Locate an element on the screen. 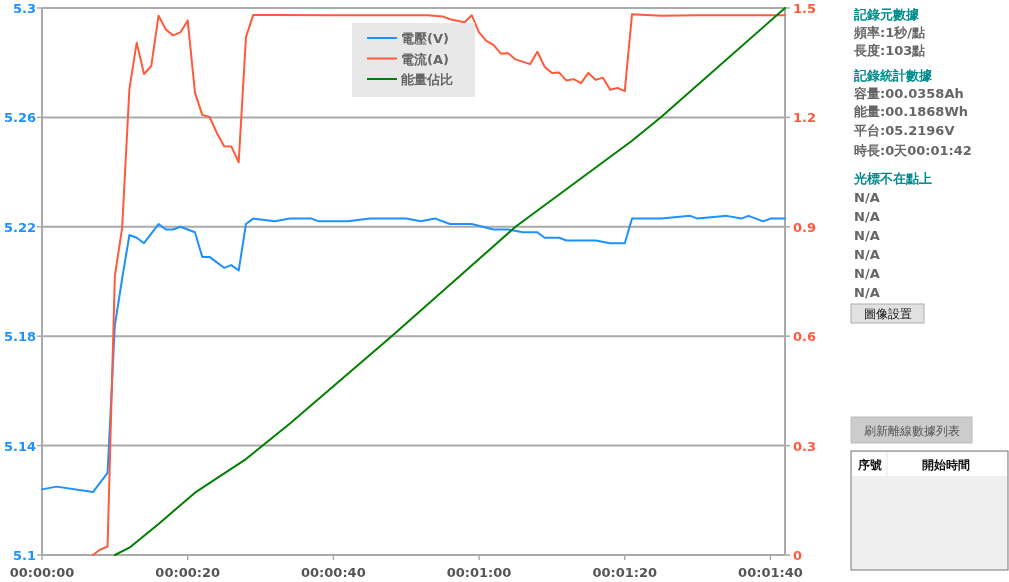  annotation: 刷新離線數據列表 is located at coordinates (911, 431).